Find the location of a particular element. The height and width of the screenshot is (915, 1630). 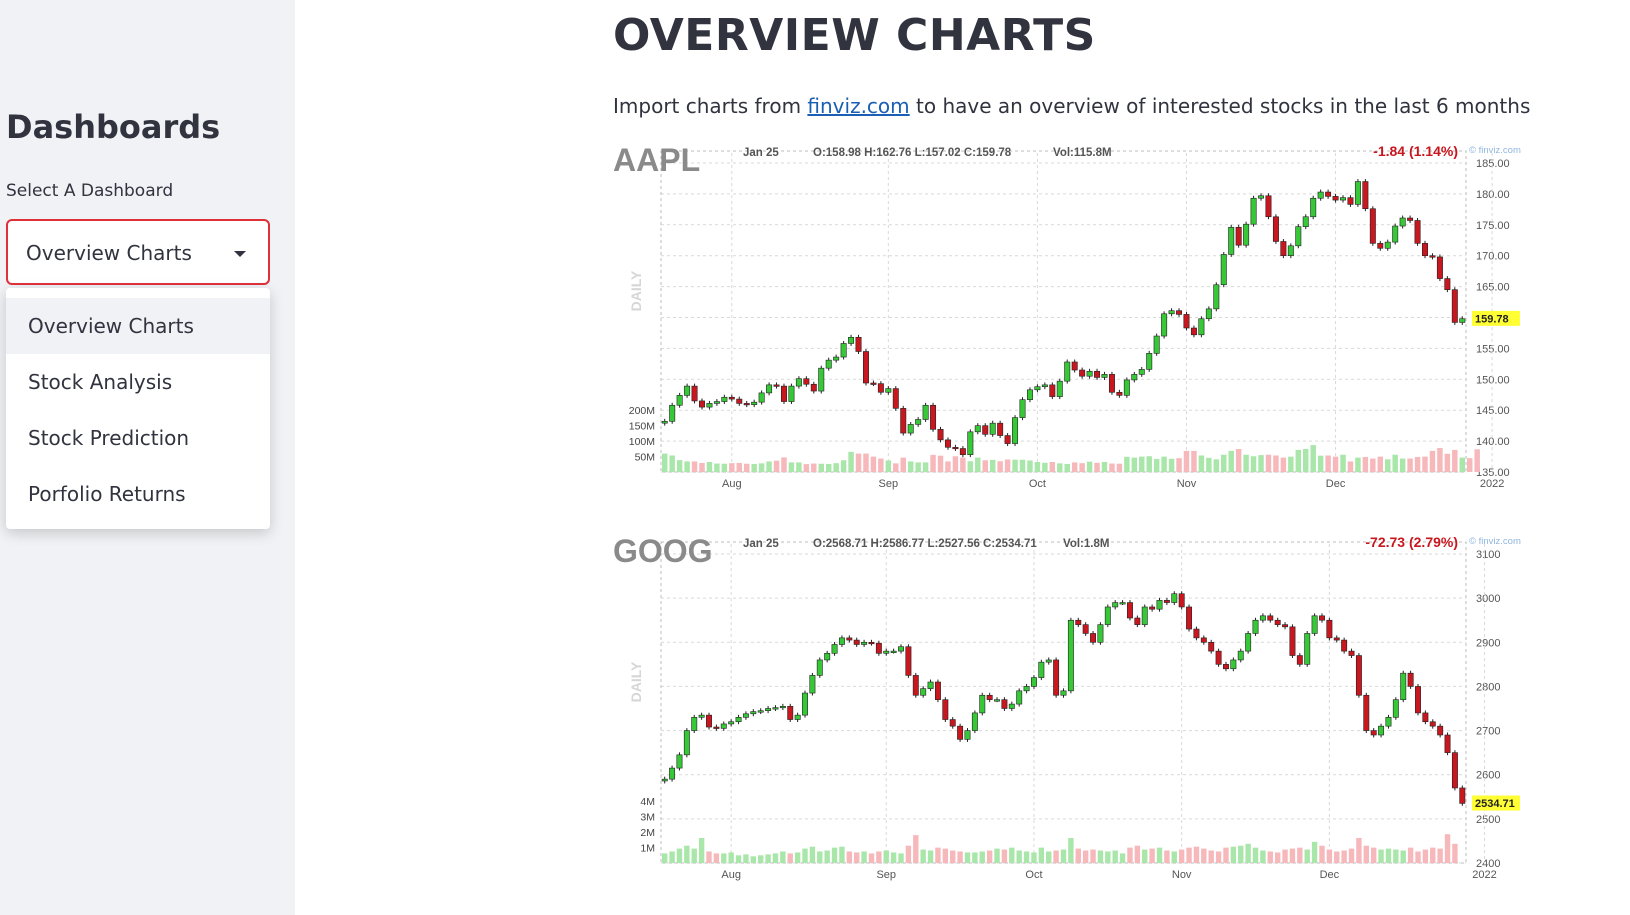

finviz-link: finviz.com is located at coordinates (858, 106).